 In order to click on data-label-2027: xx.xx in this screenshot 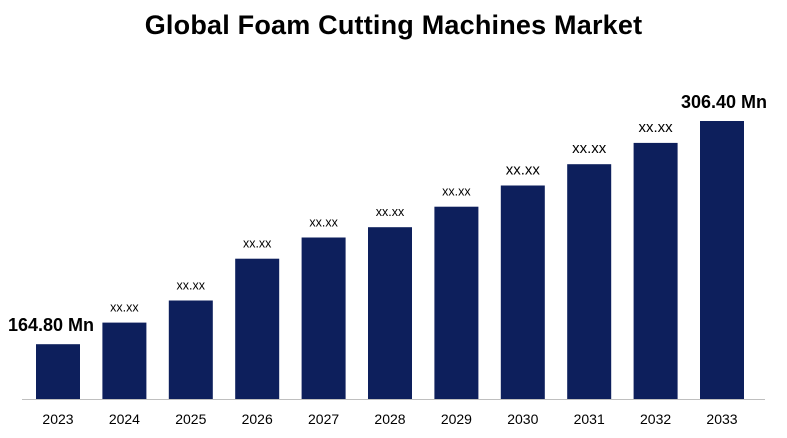, I will do `click(323, 223)`.